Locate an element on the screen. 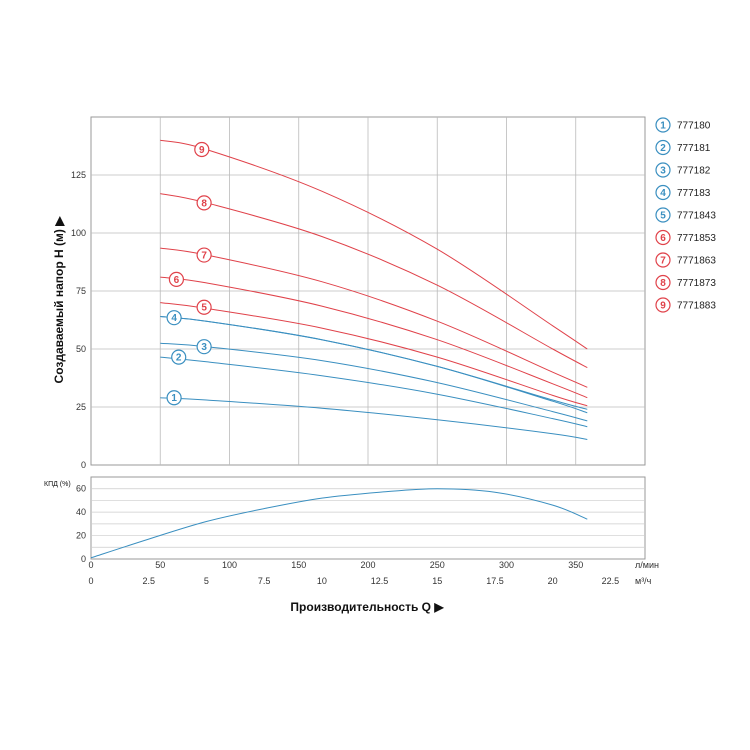  m3h-tick-17.5: 17.5 is located at coordinates (495, 581).